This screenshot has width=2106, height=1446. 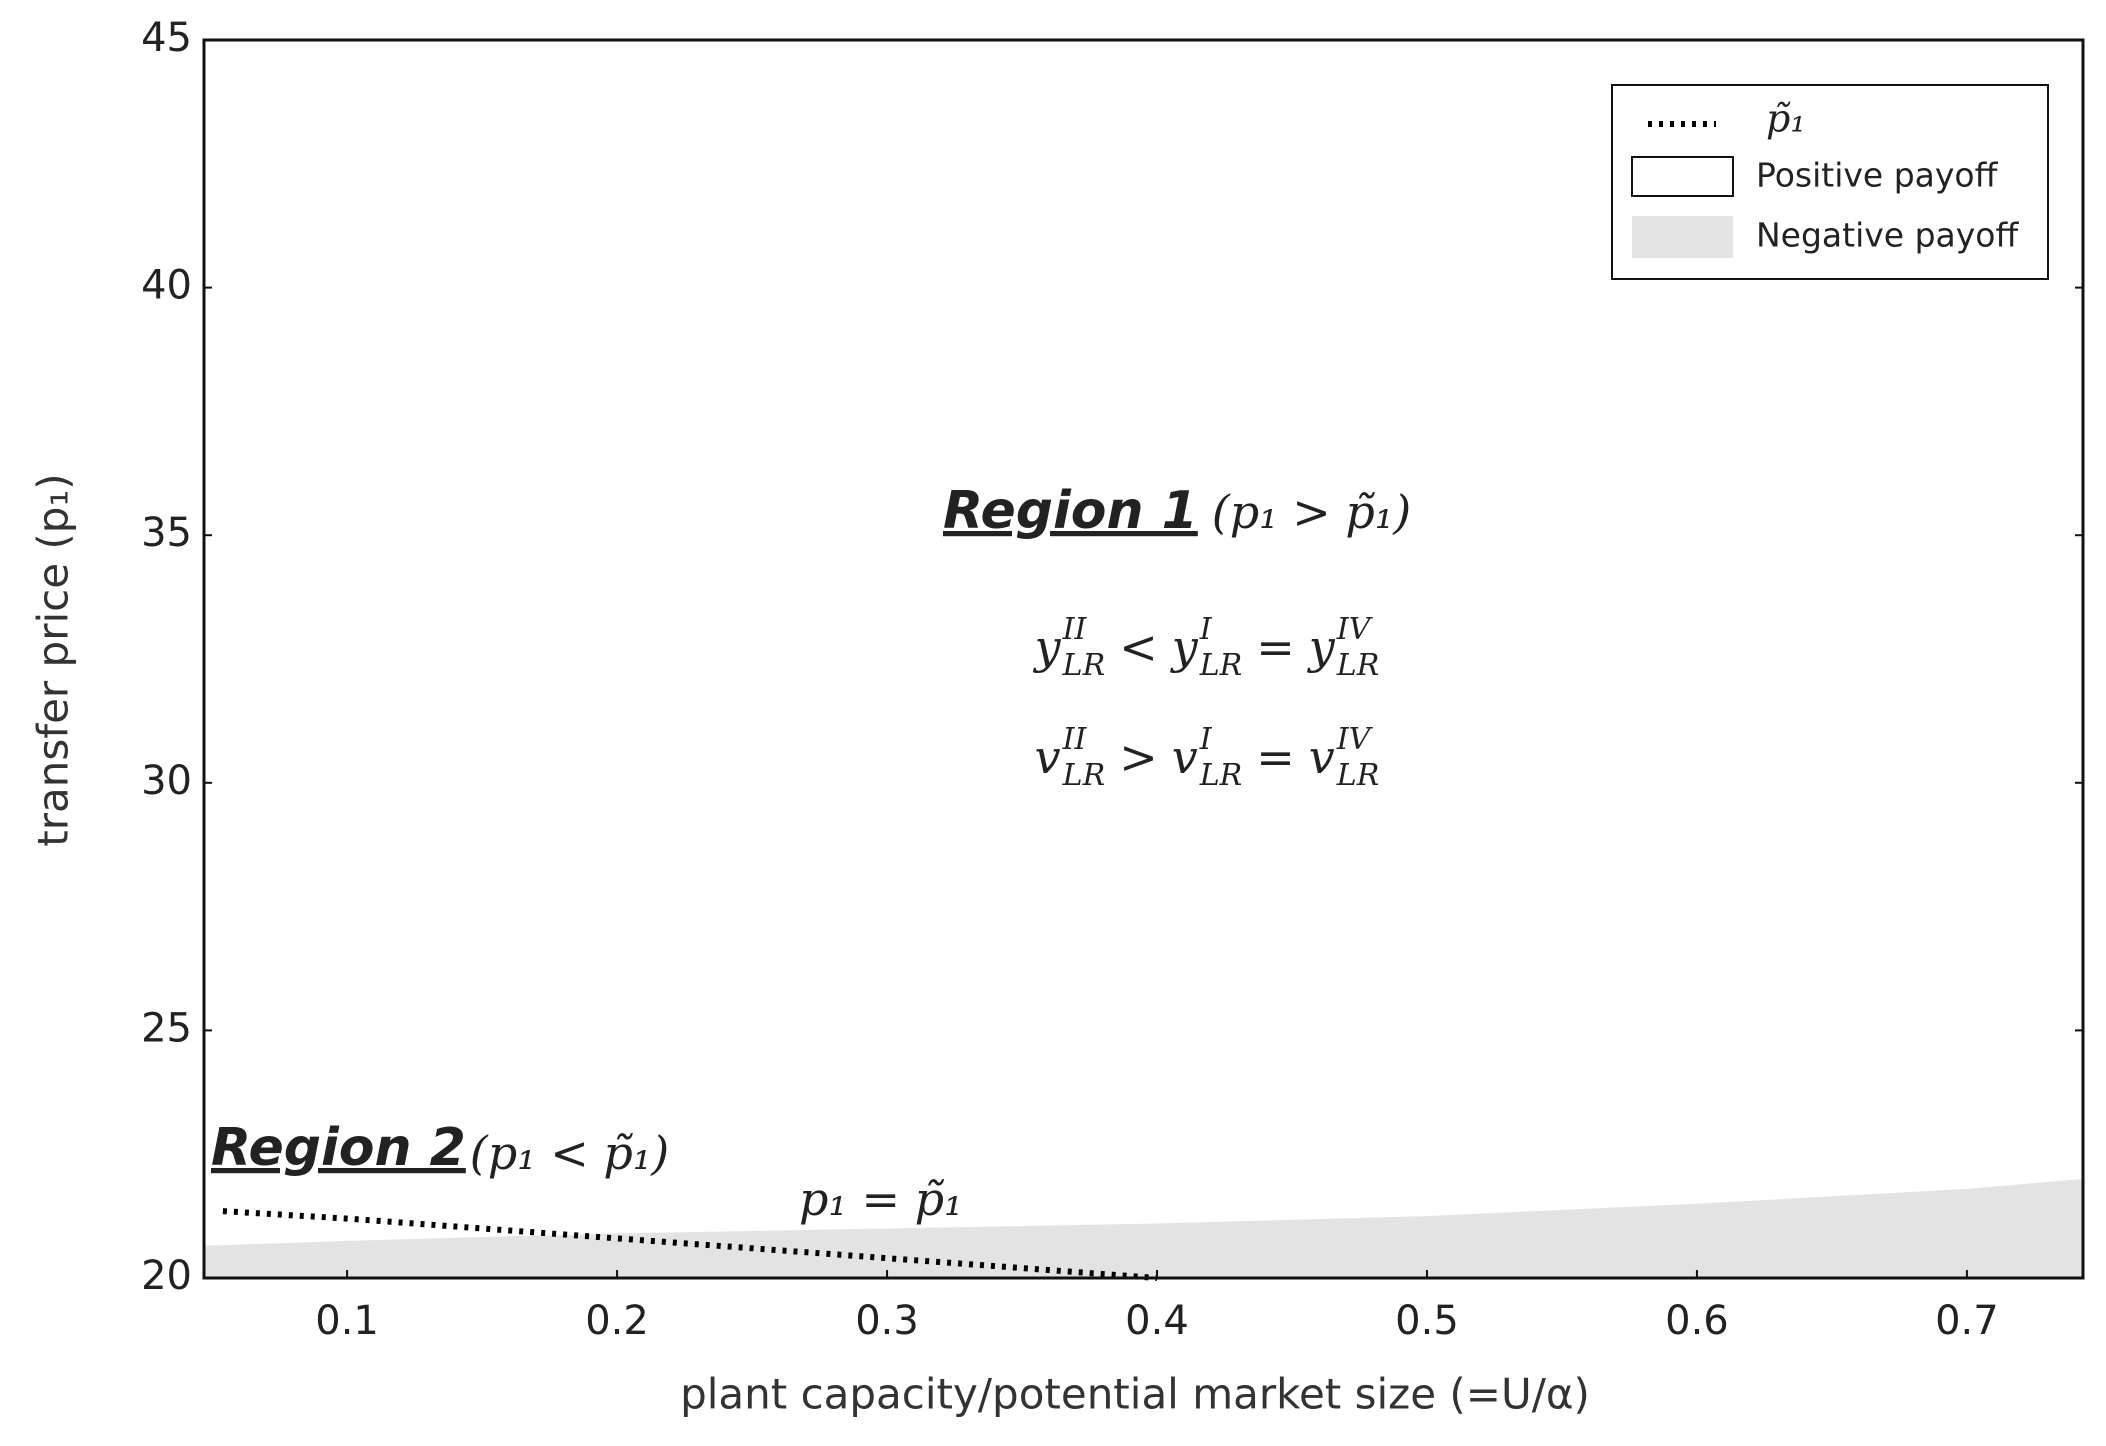 I want to click on y-axis-label: transfer price (p₁), so click(x=53, y=659).